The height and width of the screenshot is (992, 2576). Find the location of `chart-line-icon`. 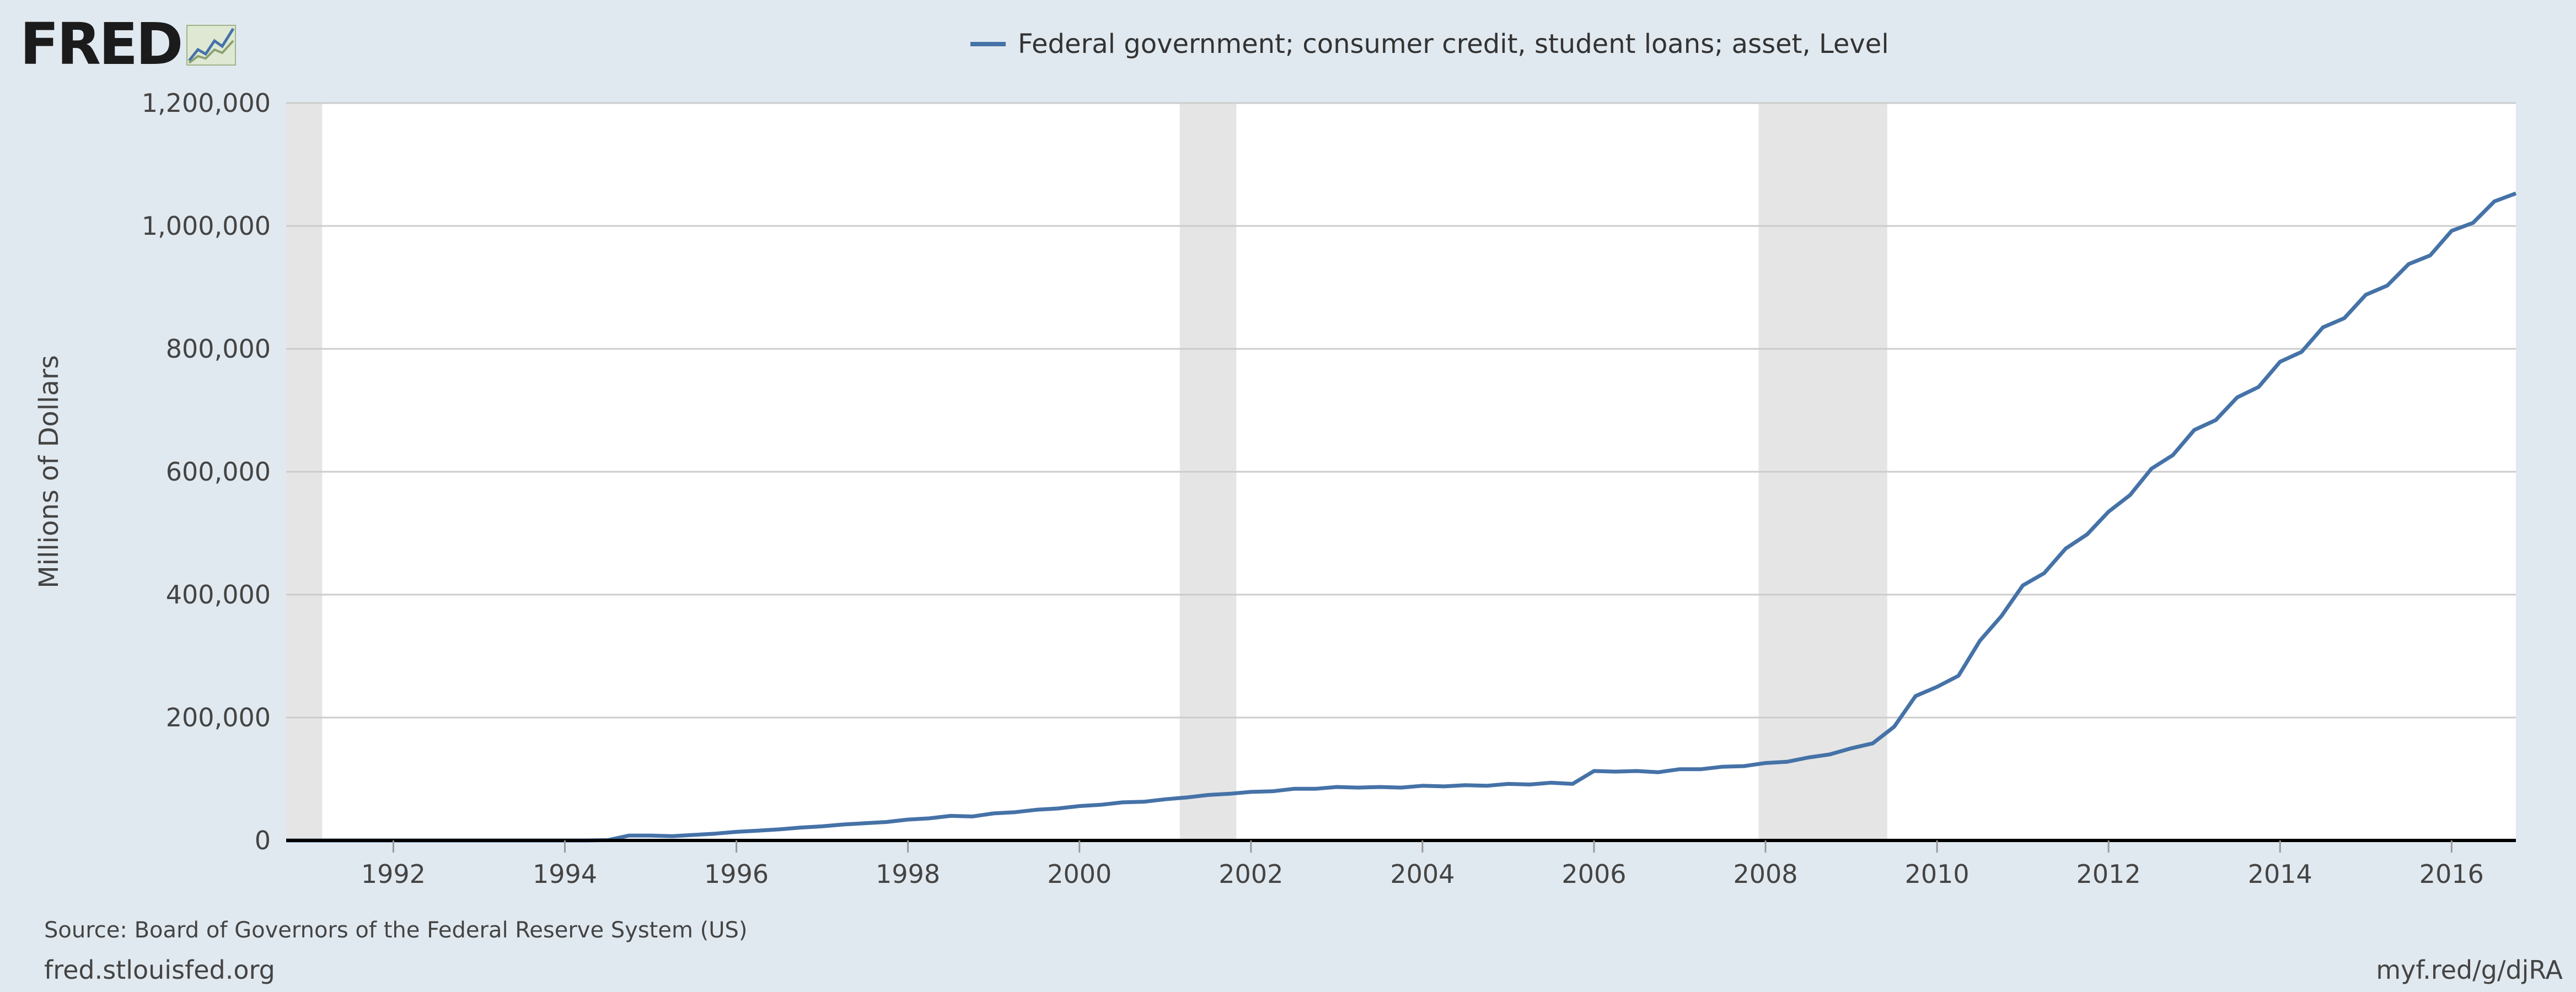

chart-line-icon is located at coordinates (211, 45).